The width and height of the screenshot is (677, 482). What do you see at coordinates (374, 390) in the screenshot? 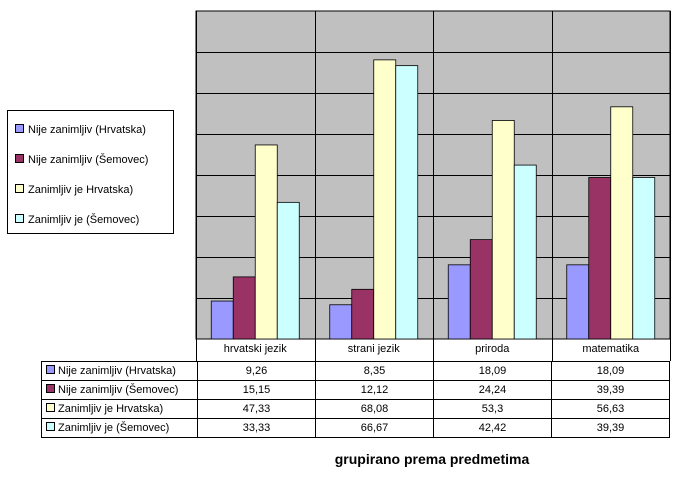
I see `data-table-value: 12,12` at bounding box center [374, 390].